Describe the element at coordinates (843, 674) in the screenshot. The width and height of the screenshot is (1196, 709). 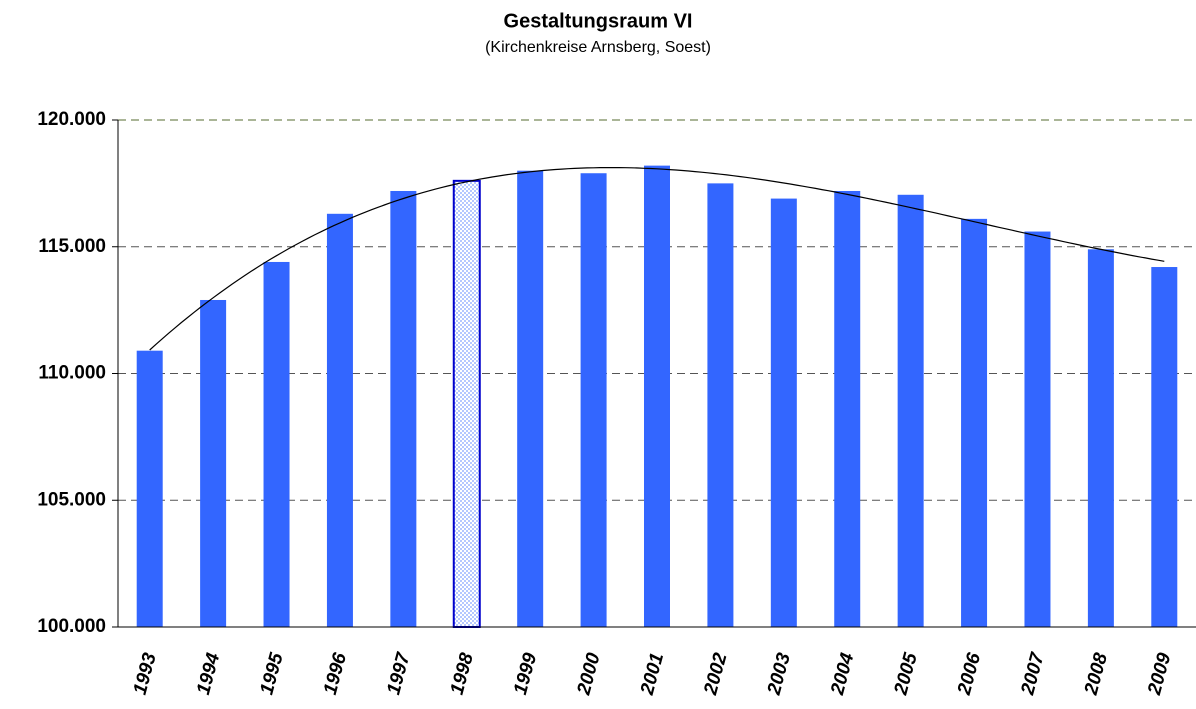
I see `x-tick-label: 2004` at that location.